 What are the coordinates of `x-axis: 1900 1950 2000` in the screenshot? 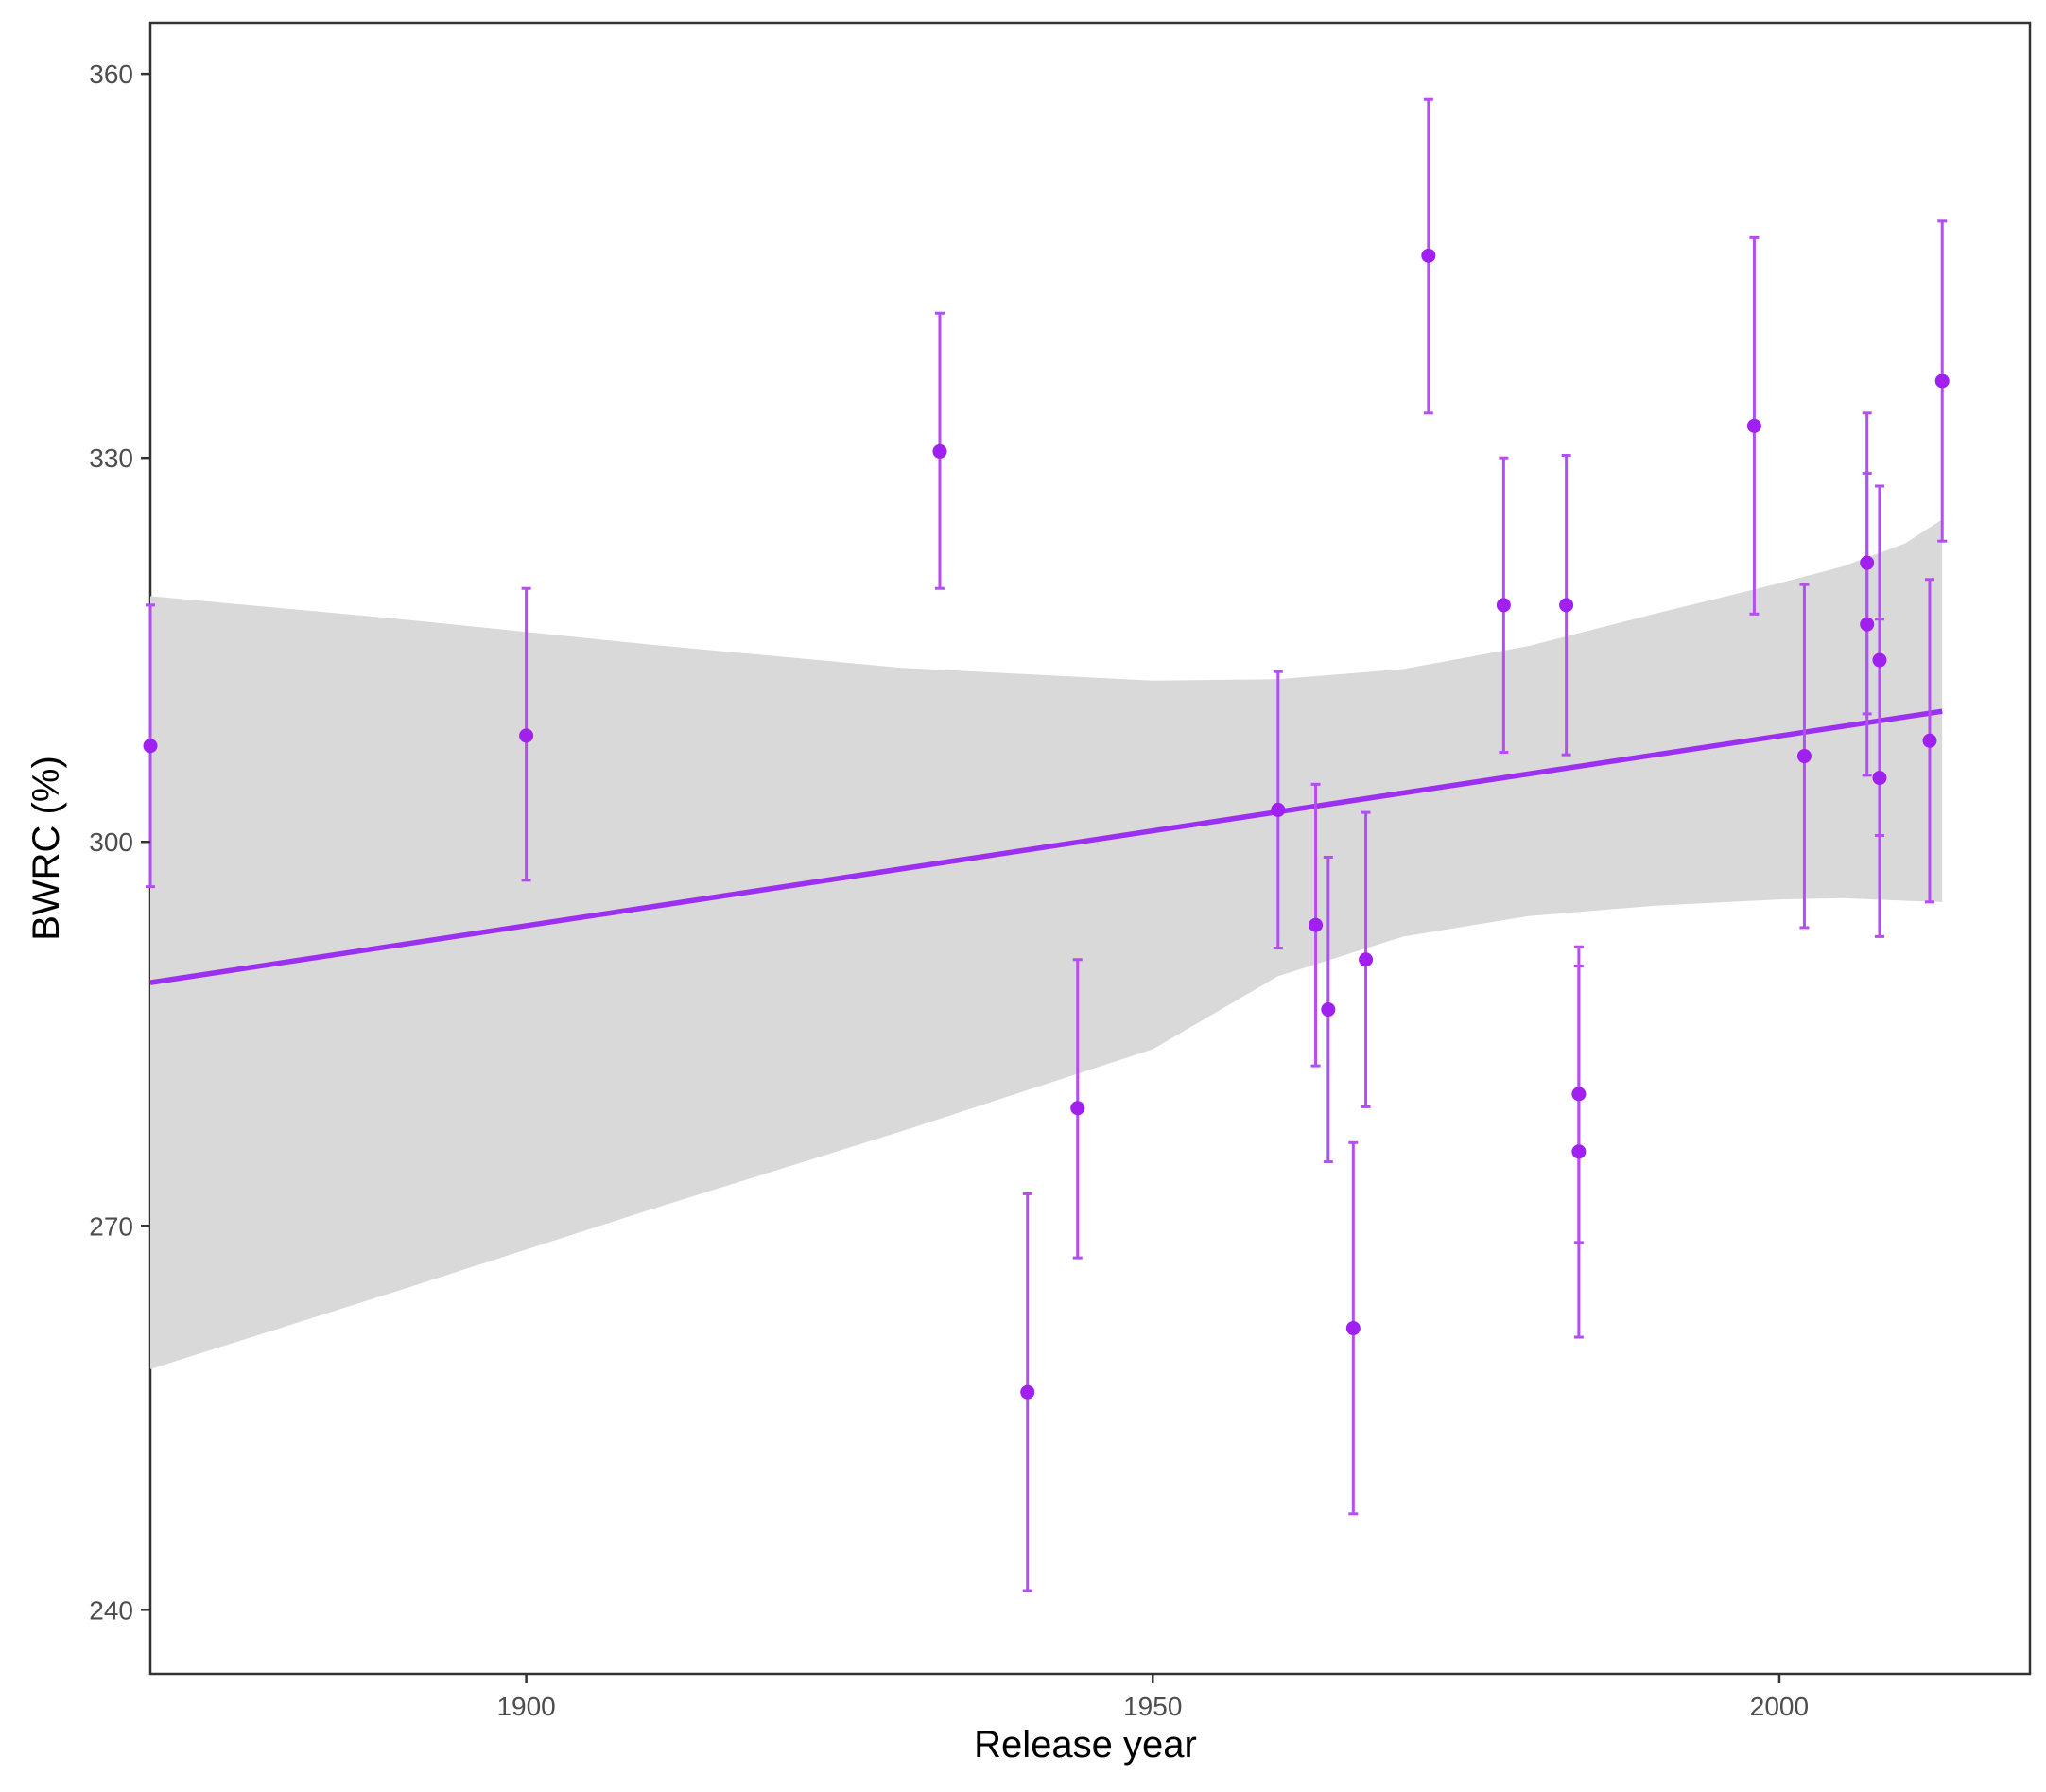 It's located at (1152, 1697).